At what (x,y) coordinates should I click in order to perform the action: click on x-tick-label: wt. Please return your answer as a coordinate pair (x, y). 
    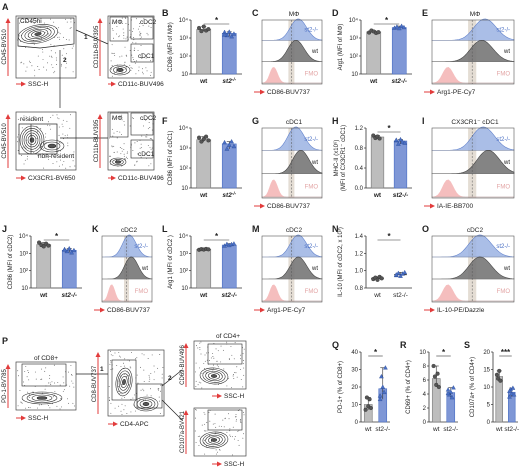
    Looking at the image, I should click on (436, 429).